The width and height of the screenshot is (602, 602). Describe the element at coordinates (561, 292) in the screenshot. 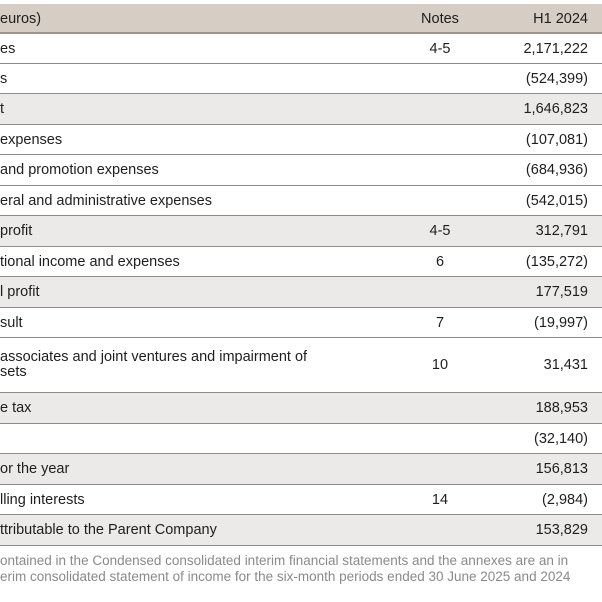

I see `row-value: 177,519` at that location.